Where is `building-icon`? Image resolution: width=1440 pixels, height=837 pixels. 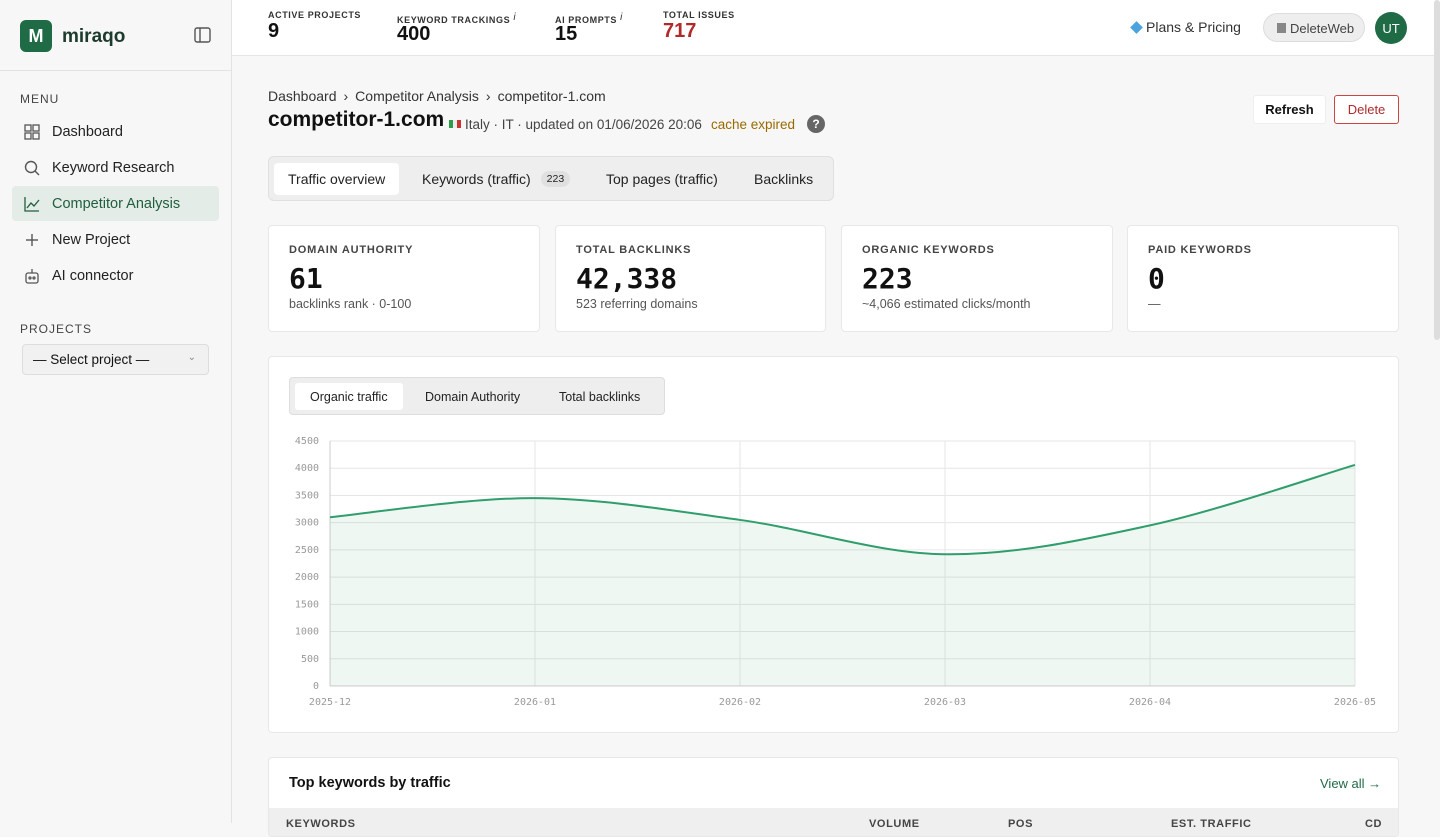
building-icon is located at coordinates (1281, 28).